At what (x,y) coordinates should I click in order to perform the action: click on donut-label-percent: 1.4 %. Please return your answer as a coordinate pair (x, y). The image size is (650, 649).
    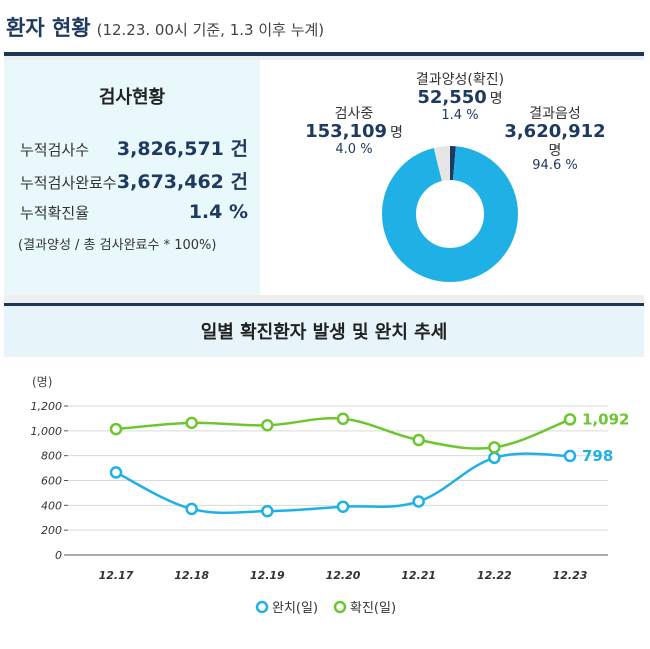
    Looking at the image, I should click on (460, 115).